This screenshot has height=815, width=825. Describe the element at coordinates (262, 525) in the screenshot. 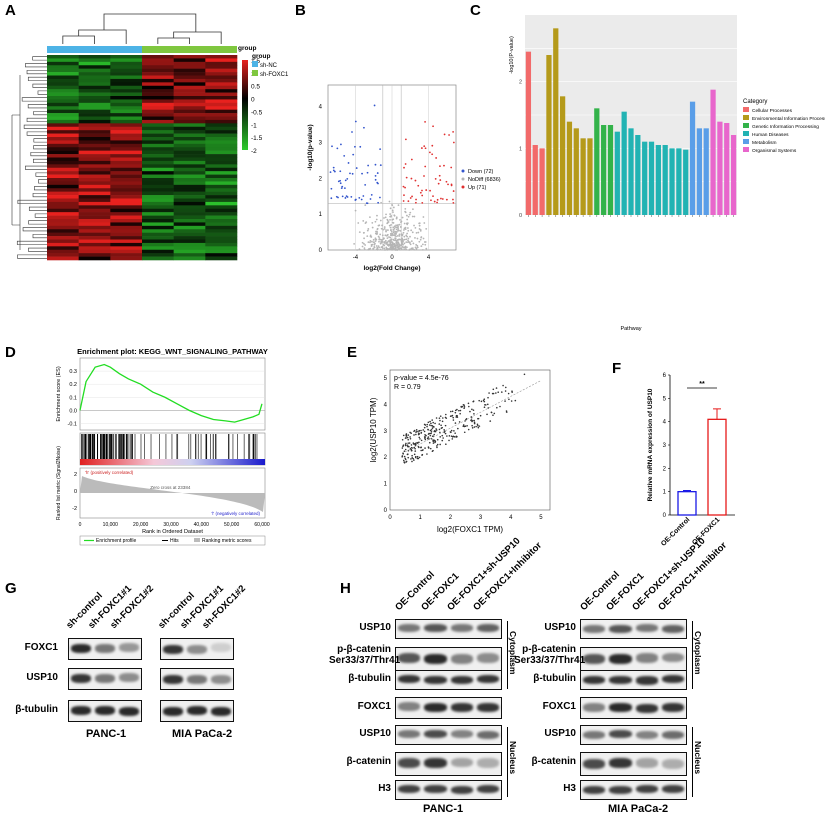

I see `gsea-xtick: 60,000` at that location.